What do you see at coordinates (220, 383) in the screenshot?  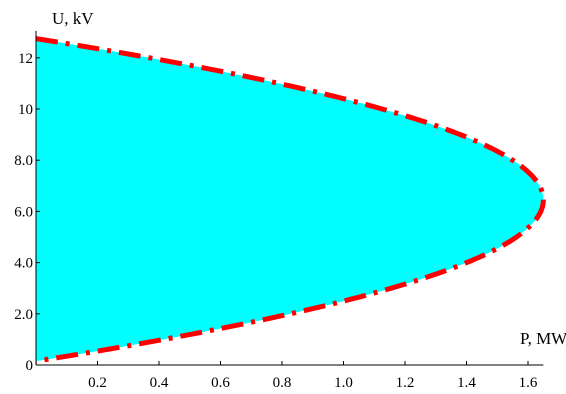 I see `x-tick-label: 0.6` at bounding box center [220, 383].